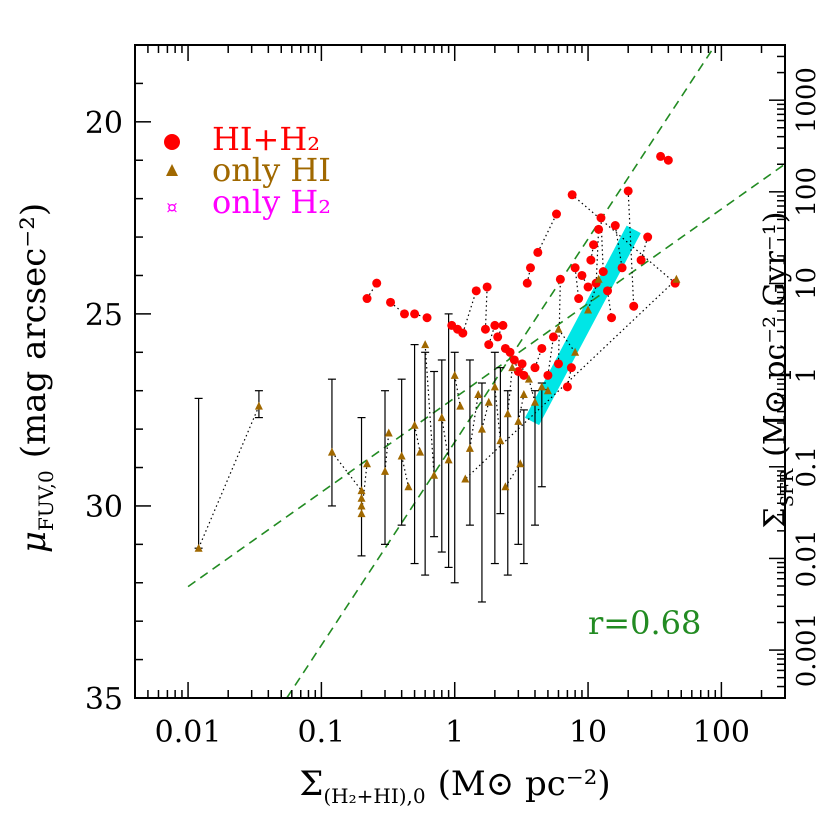  I want to click on y2-axis-label-main: Σ, so click(775, 517).